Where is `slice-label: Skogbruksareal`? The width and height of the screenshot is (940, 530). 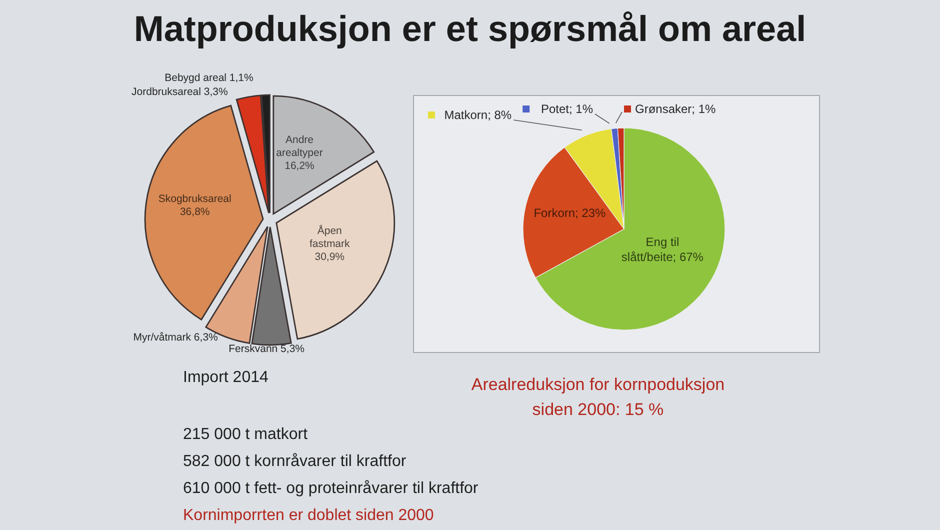
slice-label: Skogbruksareal is located at coordinates (195, 198).